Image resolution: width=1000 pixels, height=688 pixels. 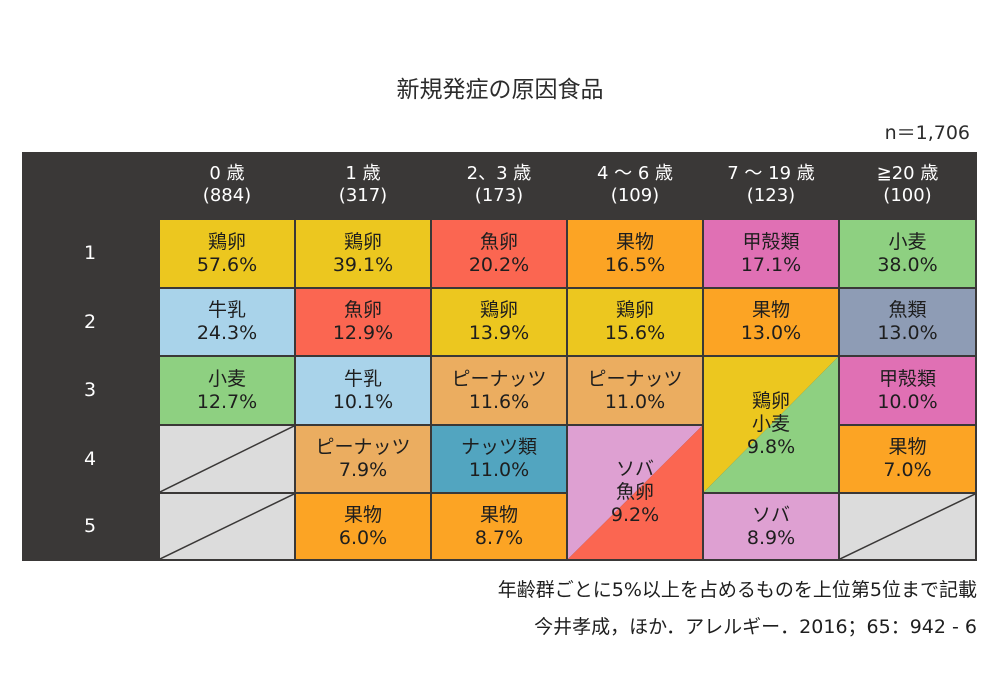 I want to click on food-cell: 鶏卵 15.6%, so click(x=635, y=322).